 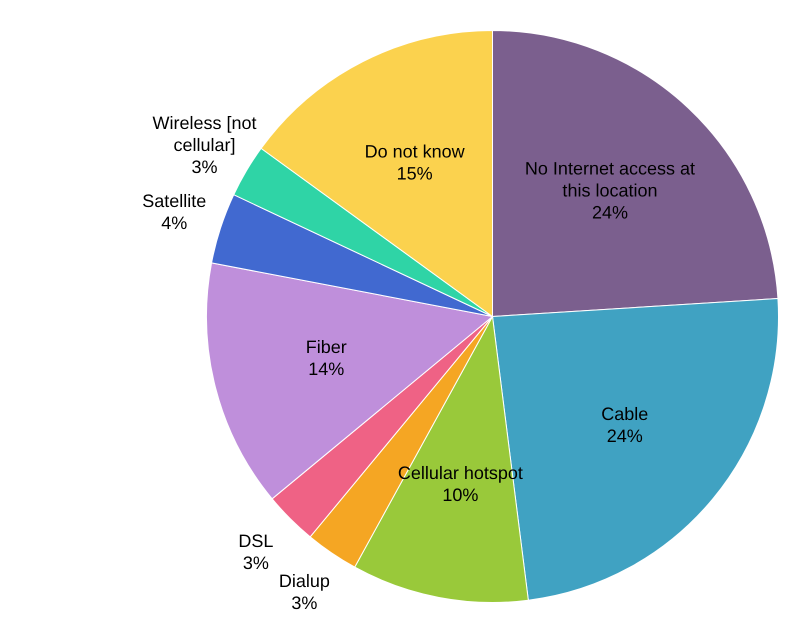 What do you see at coordinates (326, 369) in the screenshot?
I see `data-label: 14%` at bounding box center [326, 369].